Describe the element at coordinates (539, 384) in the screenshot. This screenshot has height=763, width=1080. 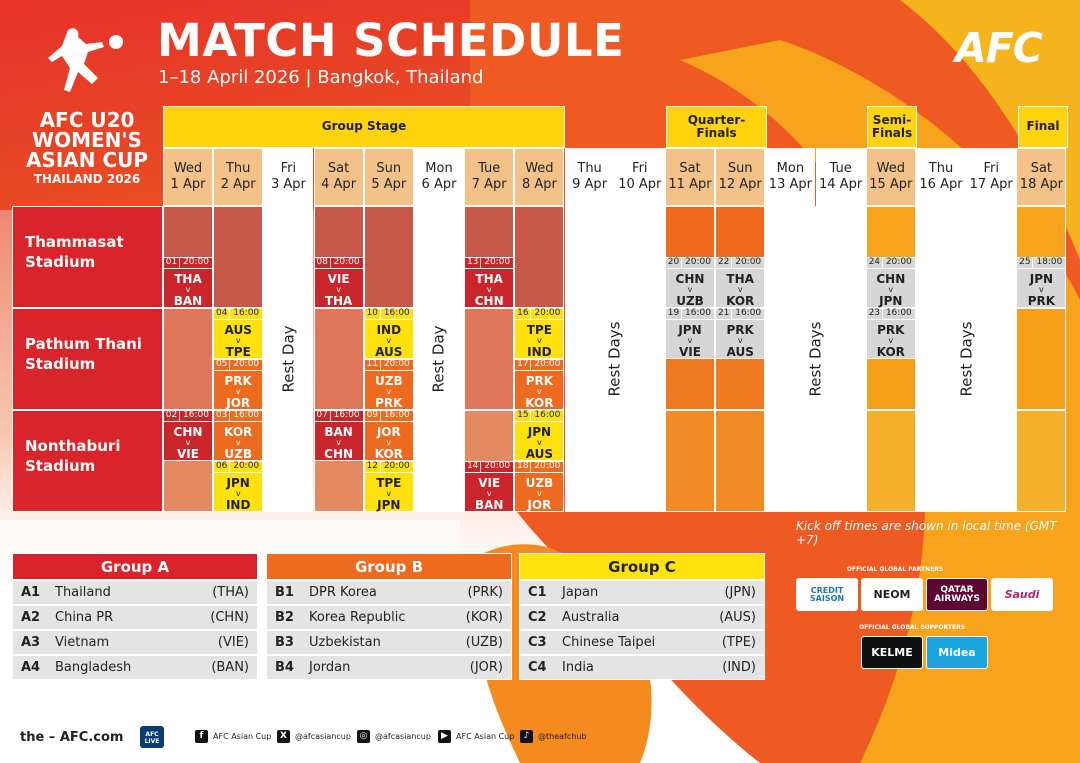
I see `match-card: 17 20:00 PRK v KOR` at that location.